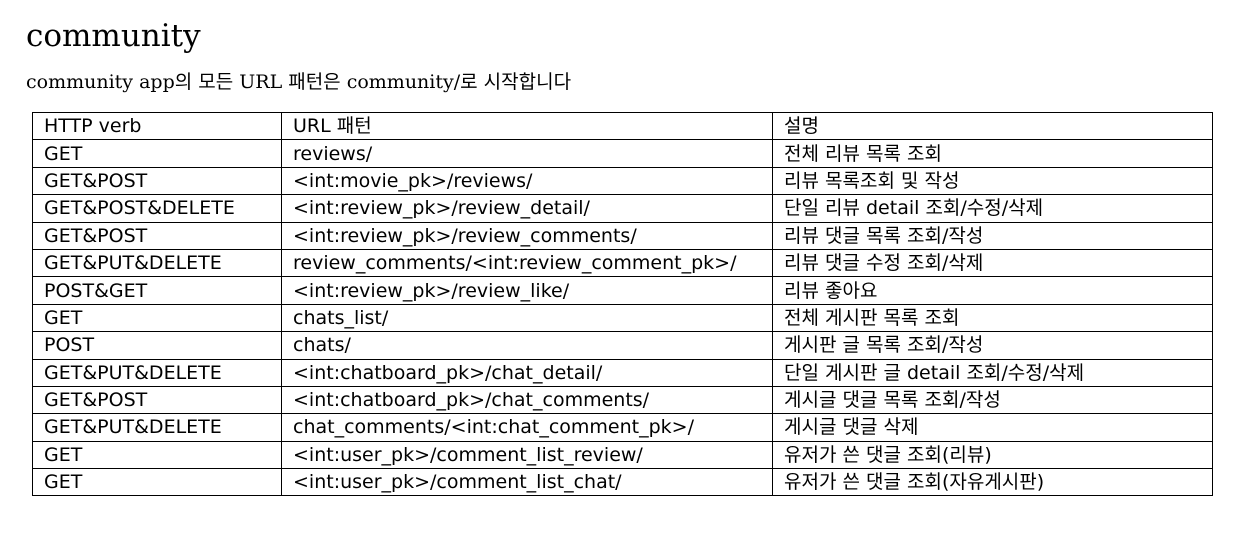 The width and height of the screenshot is (1238, 538). I want to click on table-row: GET chats_list/ 전체 게시판 목록 조회, so click(622, 318).